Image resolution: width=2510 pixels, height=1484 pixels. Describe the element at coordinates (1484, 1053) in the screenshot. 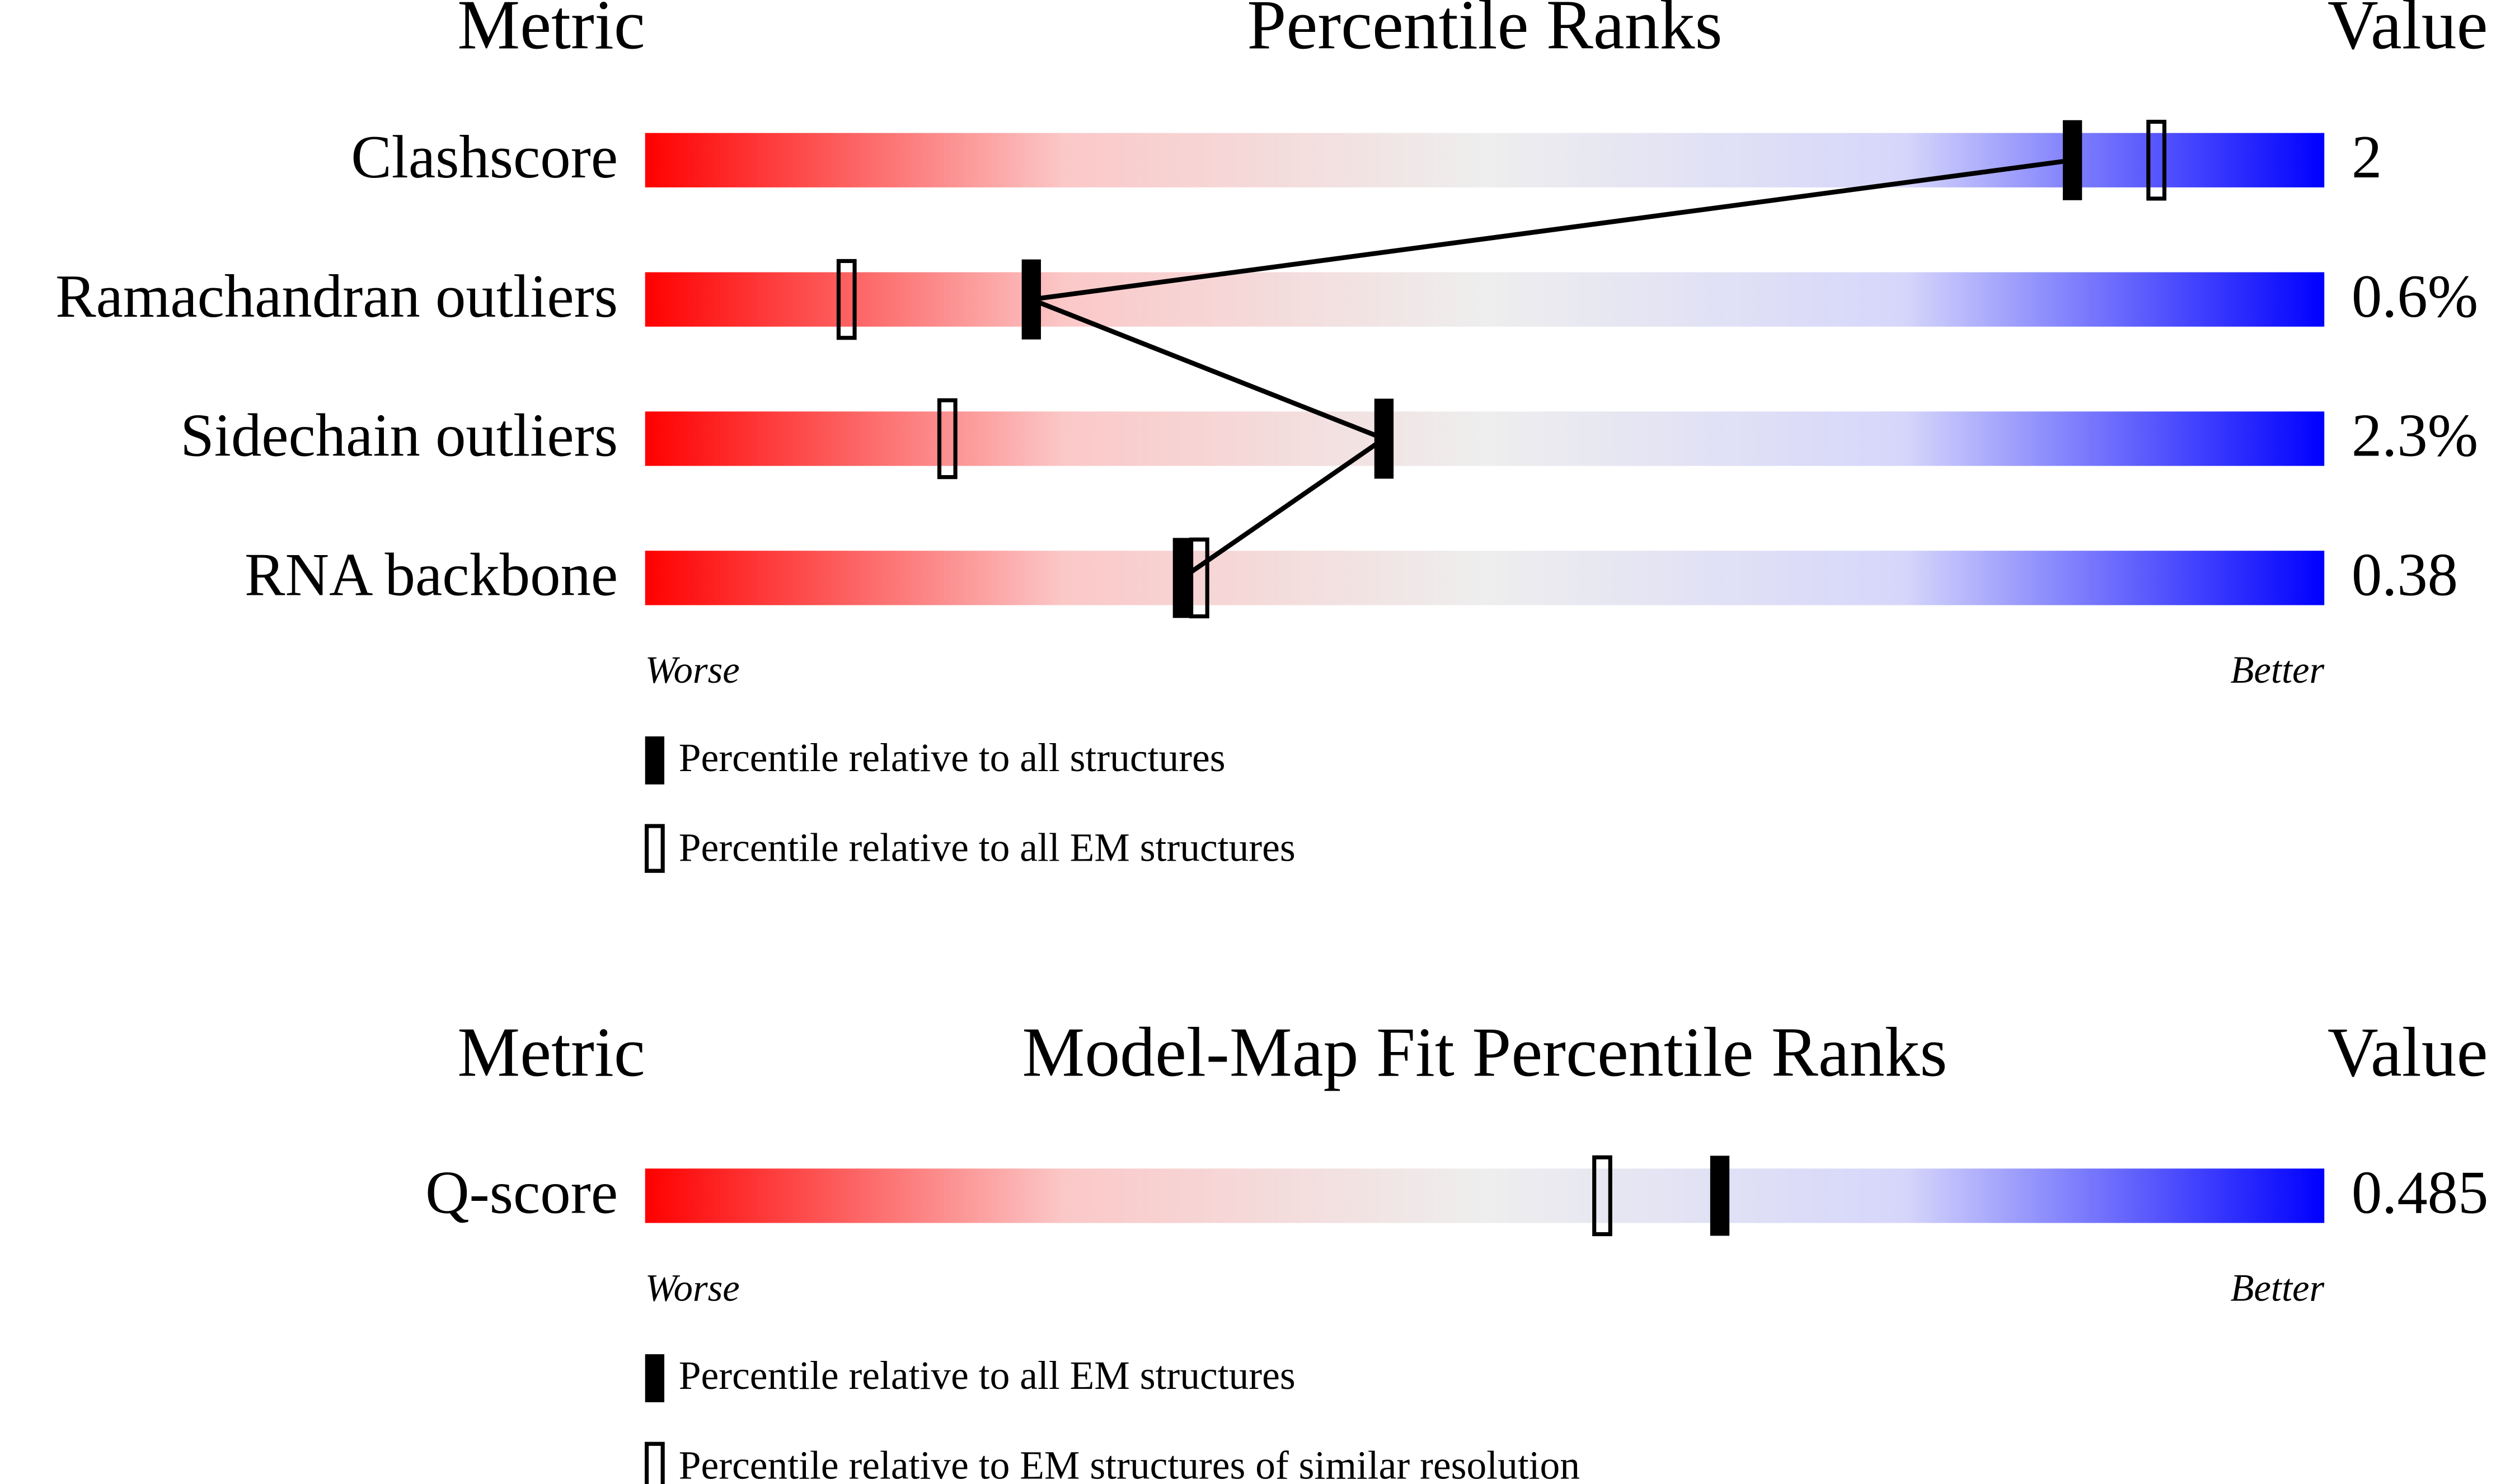

I see `chart-title: Model-Map Fit Percentile Ranks` at that location.